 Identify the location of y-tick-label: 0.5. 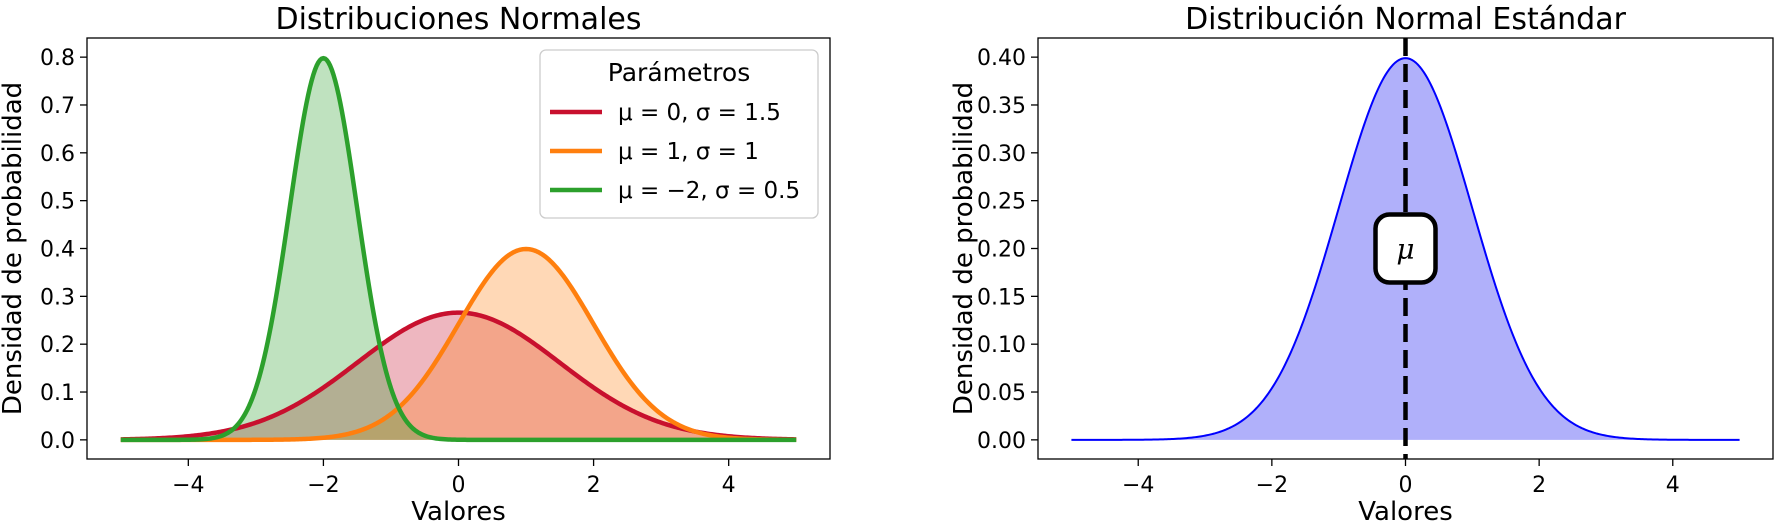
(57, 202).